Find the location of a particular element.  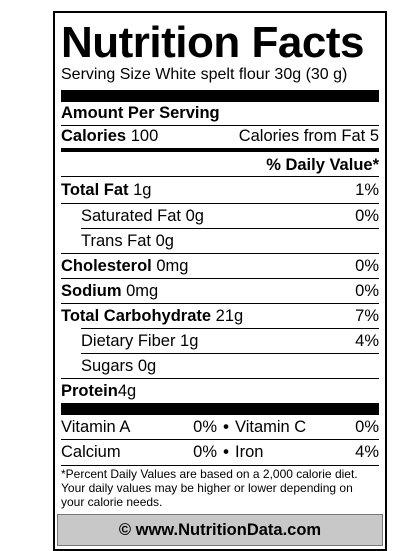

vitamin-name: Calcium is located at coordinates (91, 452).